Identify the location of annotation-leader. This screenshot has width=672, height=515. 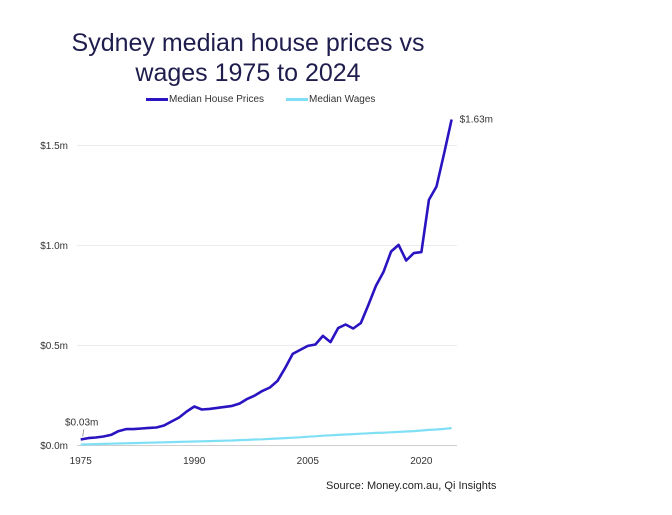
(83, 433).